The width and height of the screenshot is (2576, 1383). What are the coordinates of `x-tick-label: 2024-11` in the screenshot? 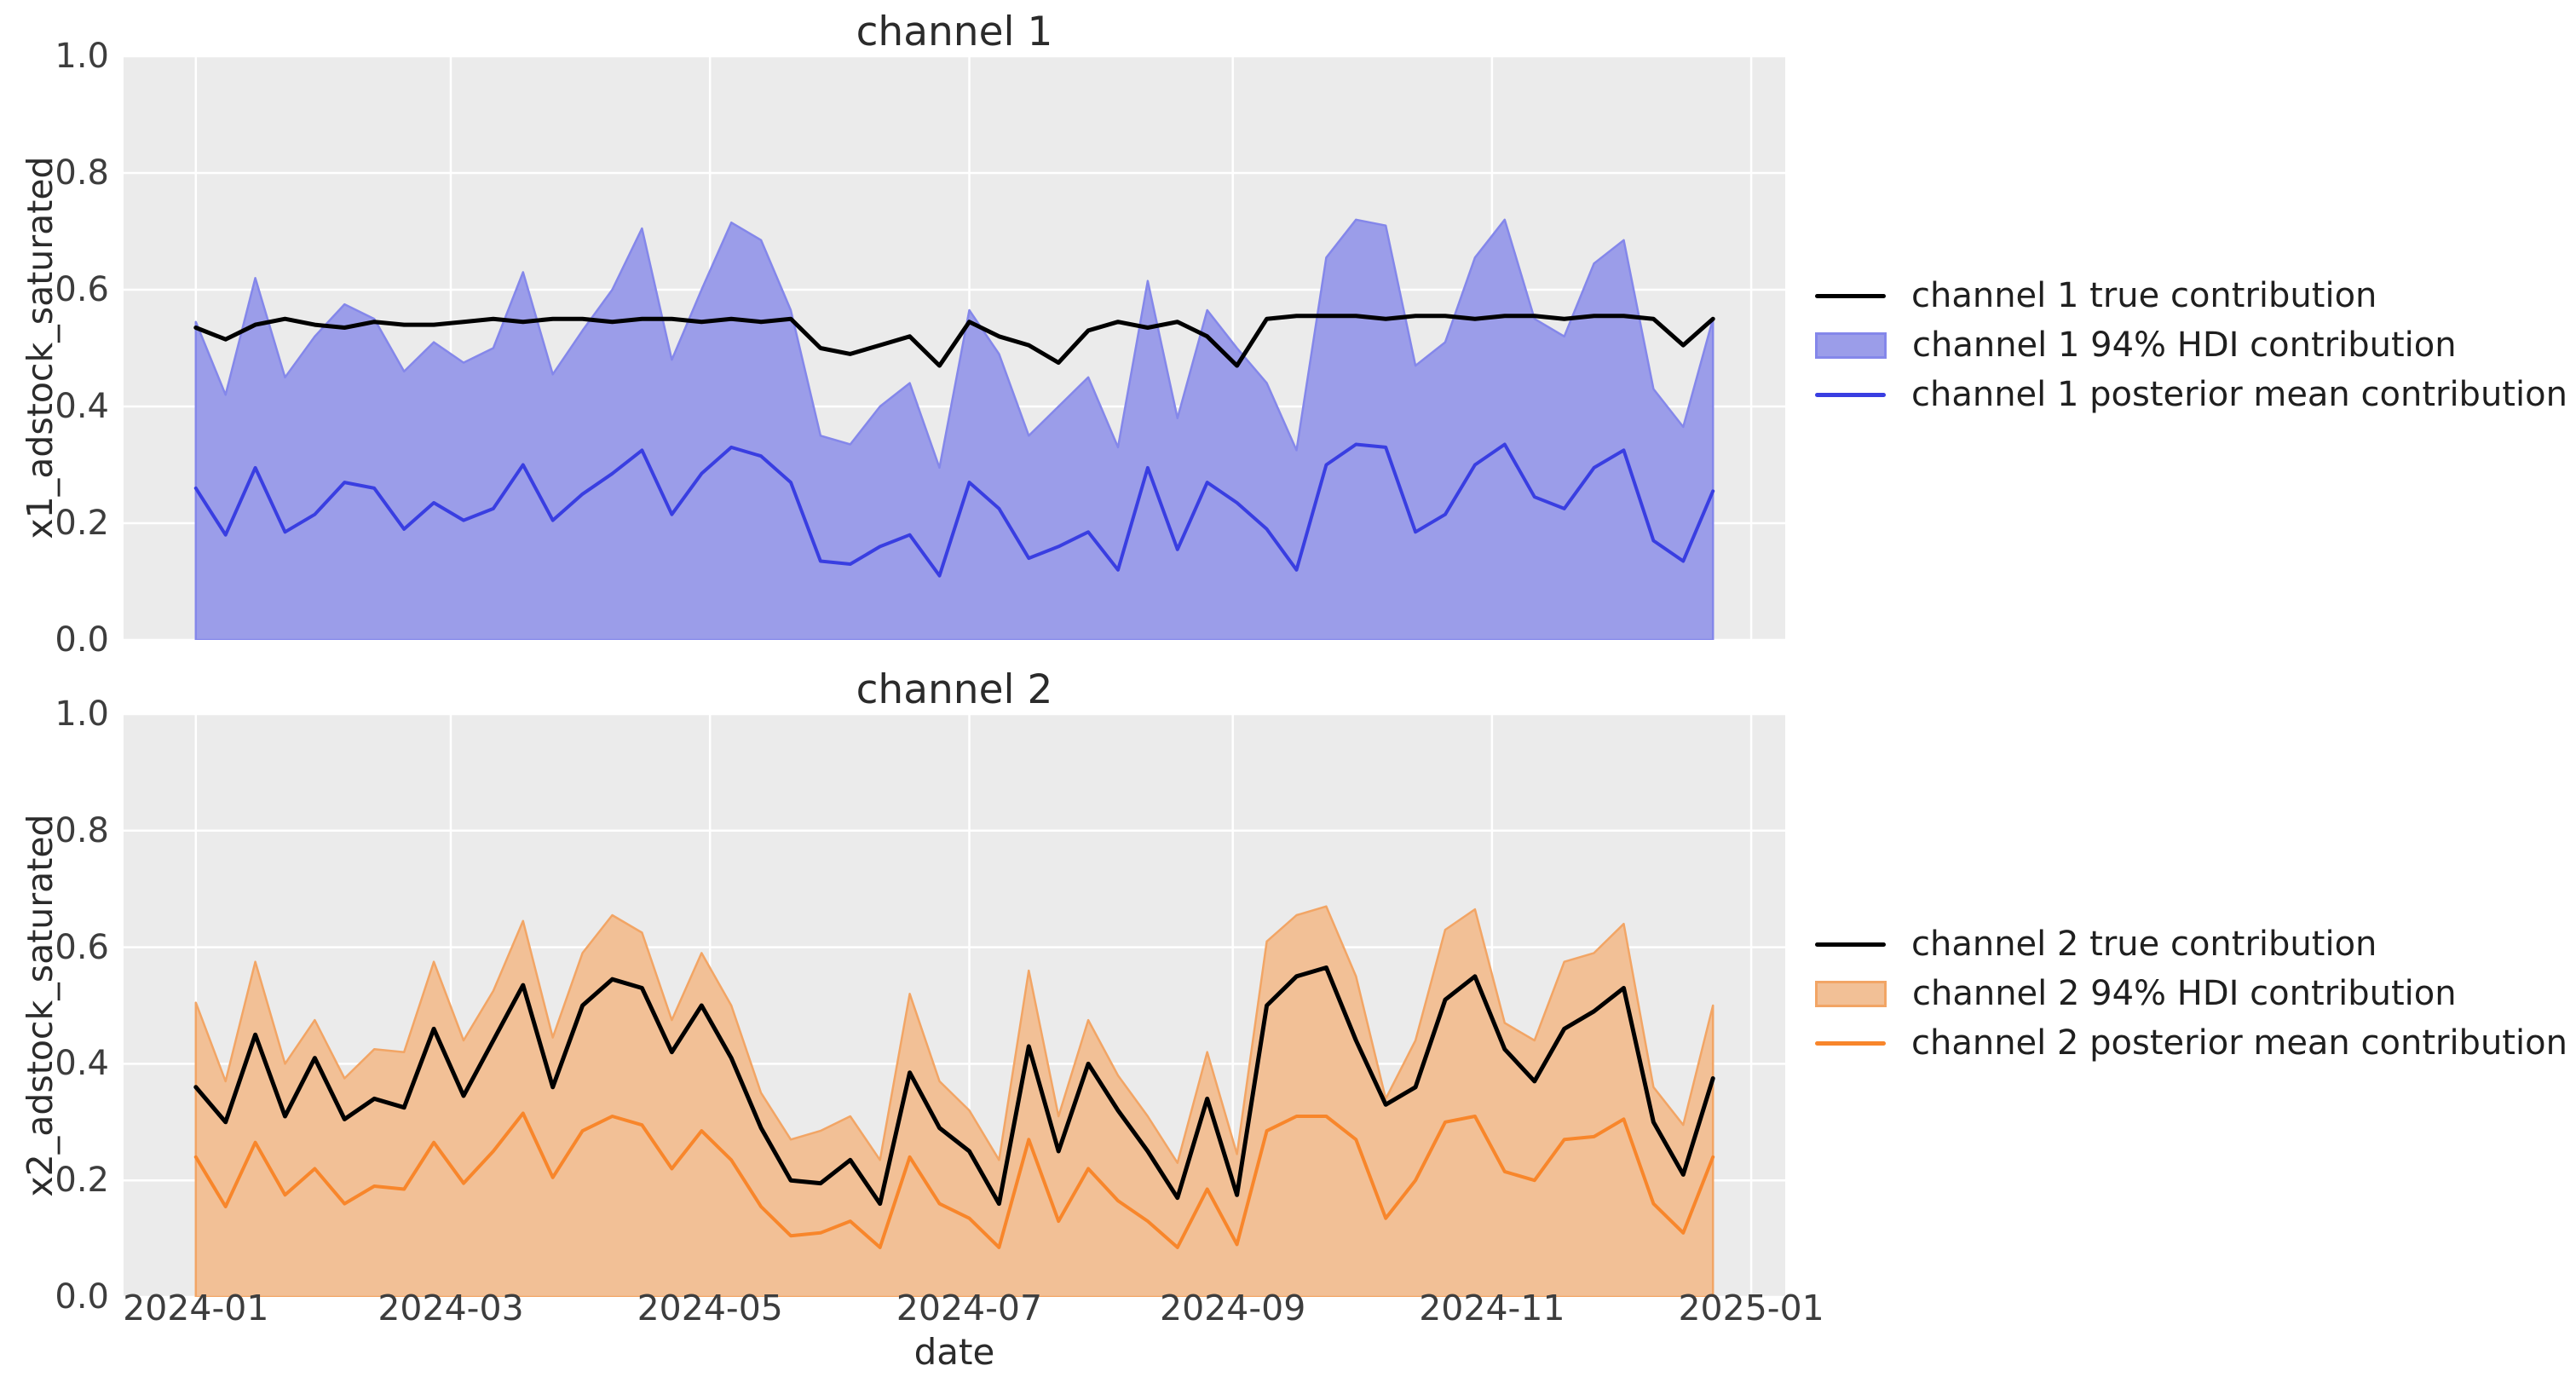 It's located at (1492, 1308).